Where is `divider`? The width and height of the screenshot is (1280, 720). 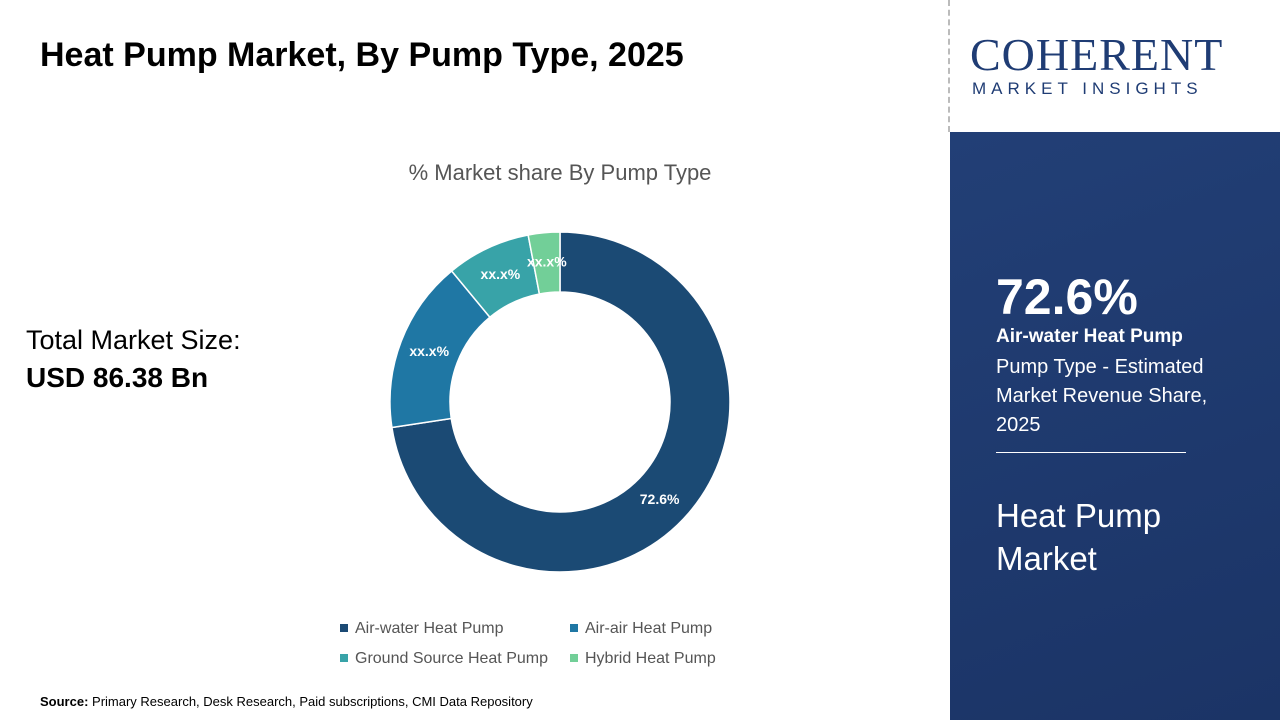 divider is located at coordinates (949, 66).